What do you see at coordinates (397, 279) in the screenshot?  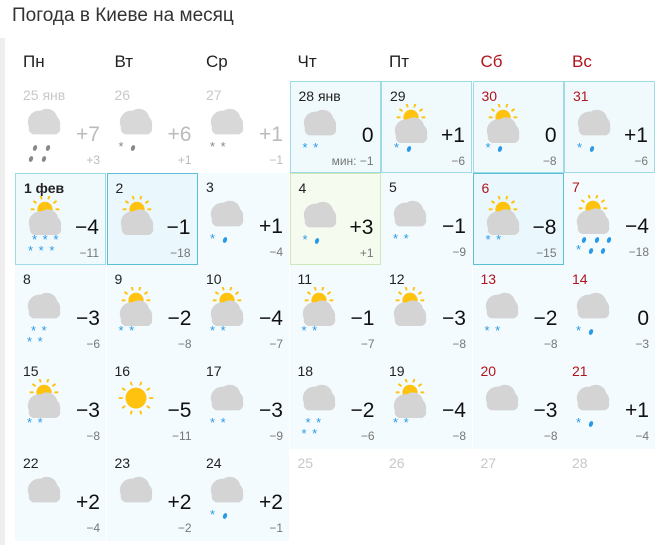 I see `day-date: 12` at bounding box center [397, 279].